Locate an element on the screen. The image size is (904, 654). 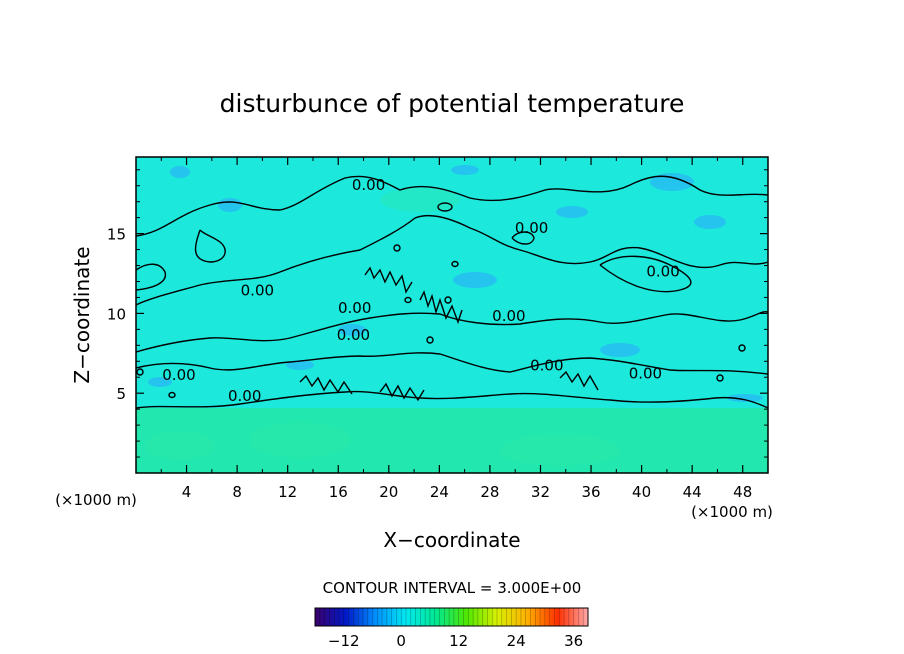
y-tick-label: 5 is located at coordinates (121, 394).